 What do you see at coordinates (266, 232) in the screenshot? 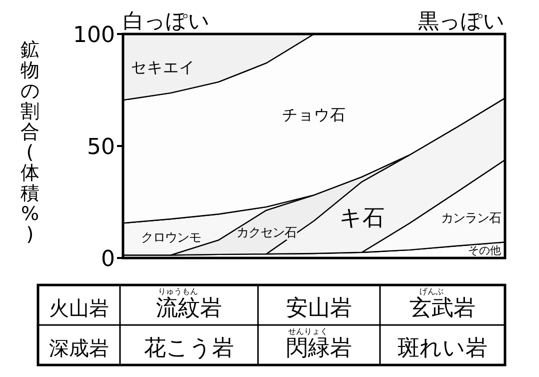
I see `series-label: カクセン石` at bounding box center [266, 232].